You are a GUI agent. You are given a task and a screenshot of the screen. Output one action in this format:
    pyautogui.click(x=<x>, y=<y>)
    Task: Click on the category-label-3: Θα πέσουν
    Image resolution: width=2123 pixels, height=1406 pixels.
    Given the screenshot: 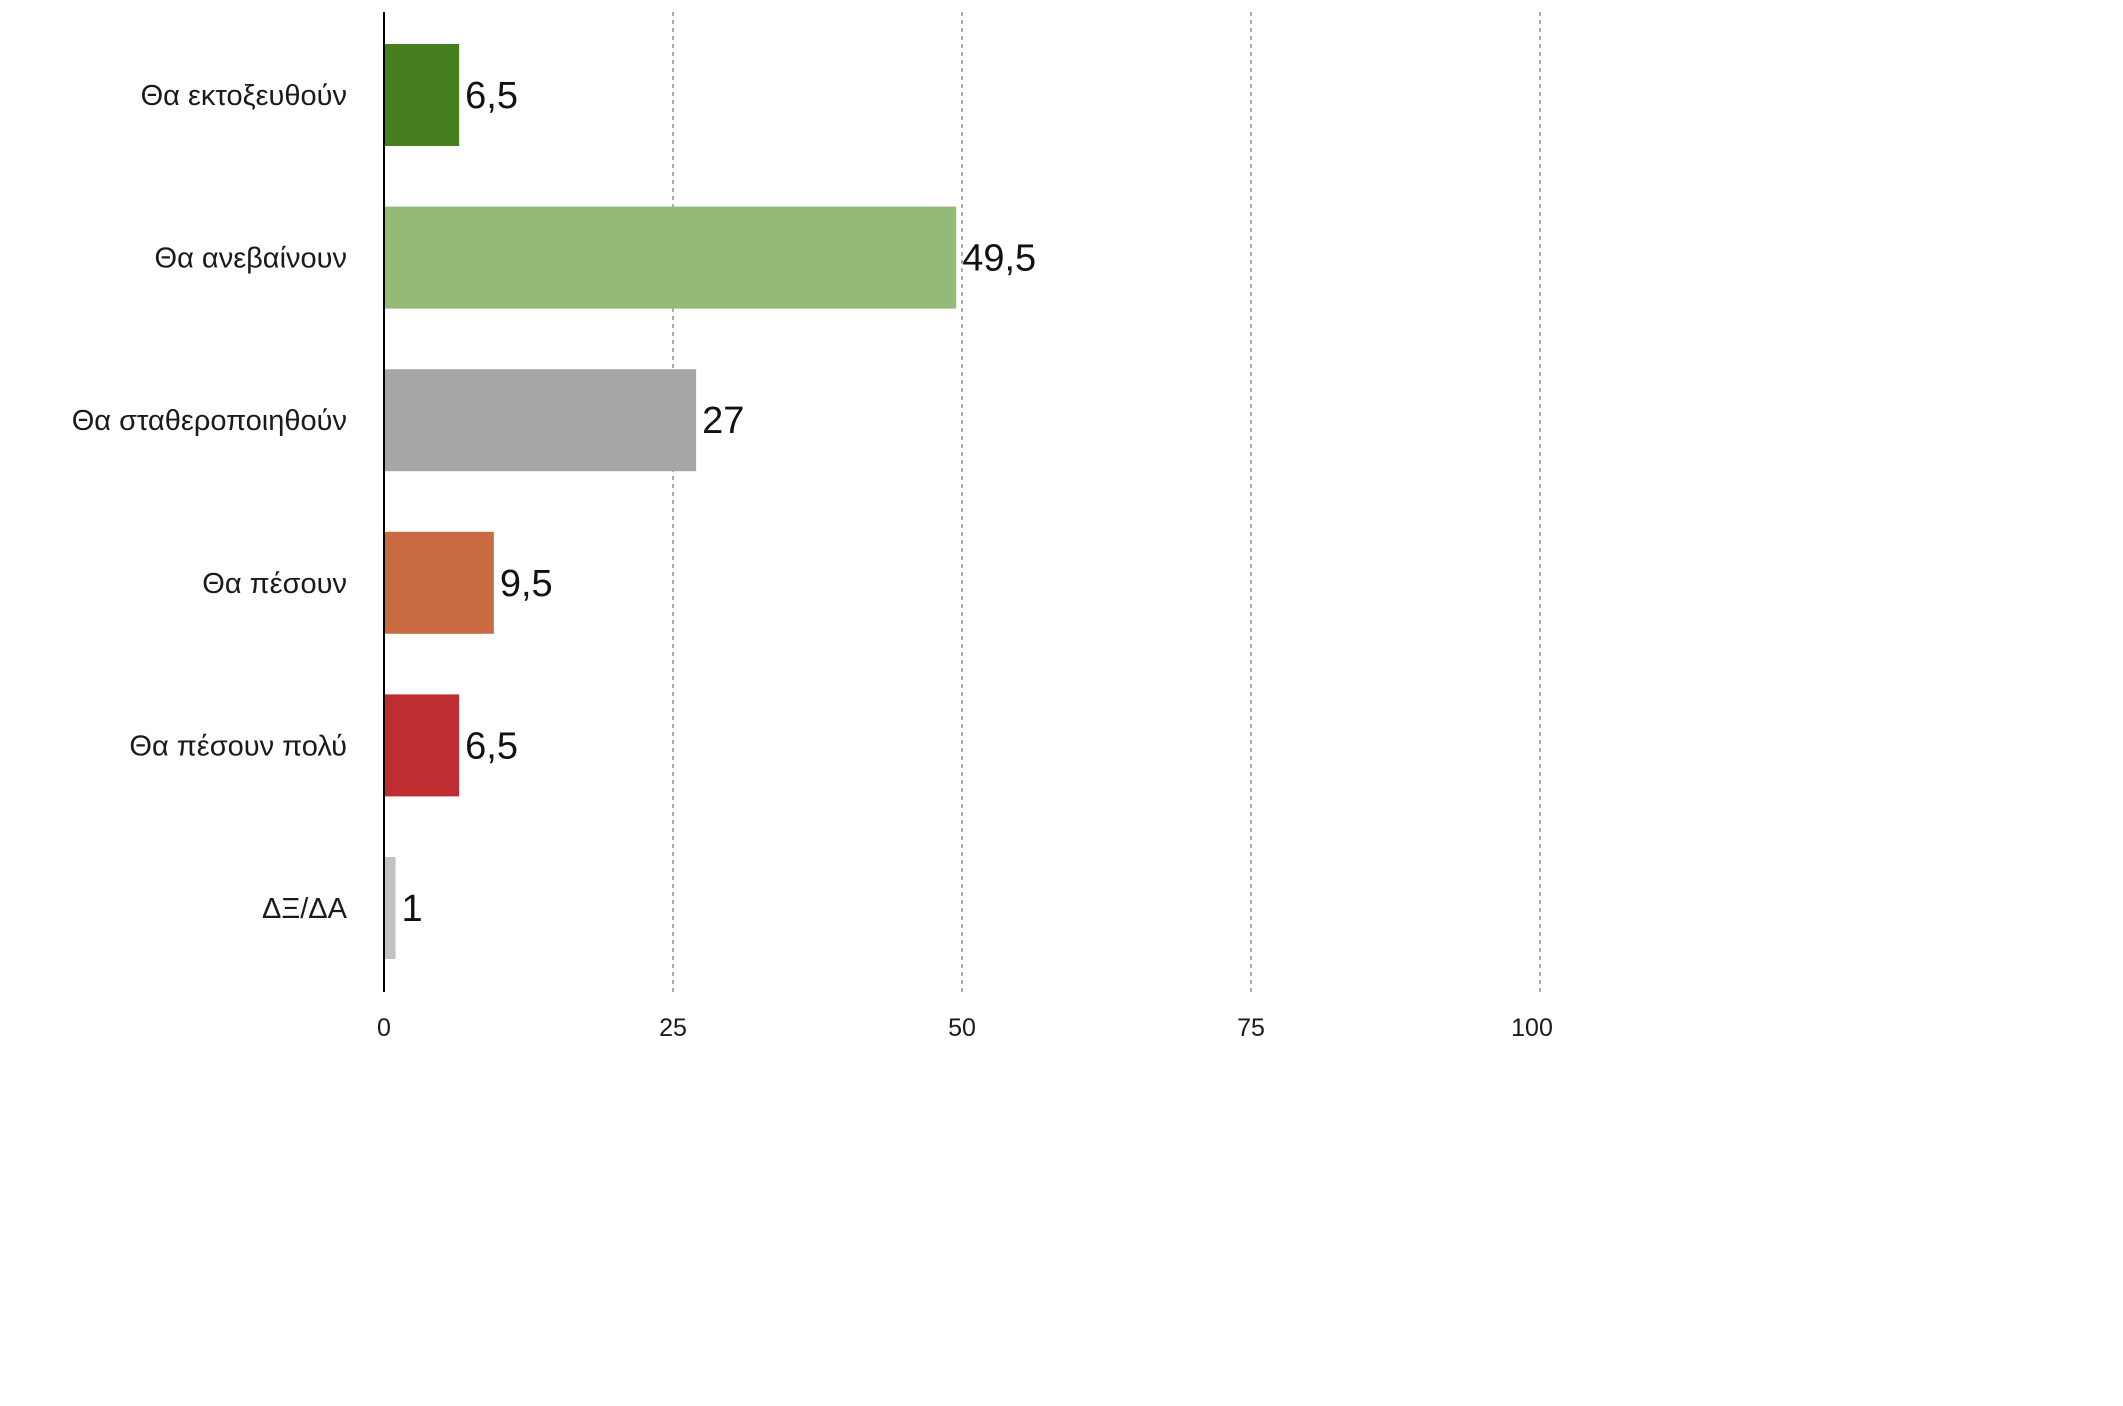 What is the action you would take?
    pyautogui.click(x=274, y=584)
    